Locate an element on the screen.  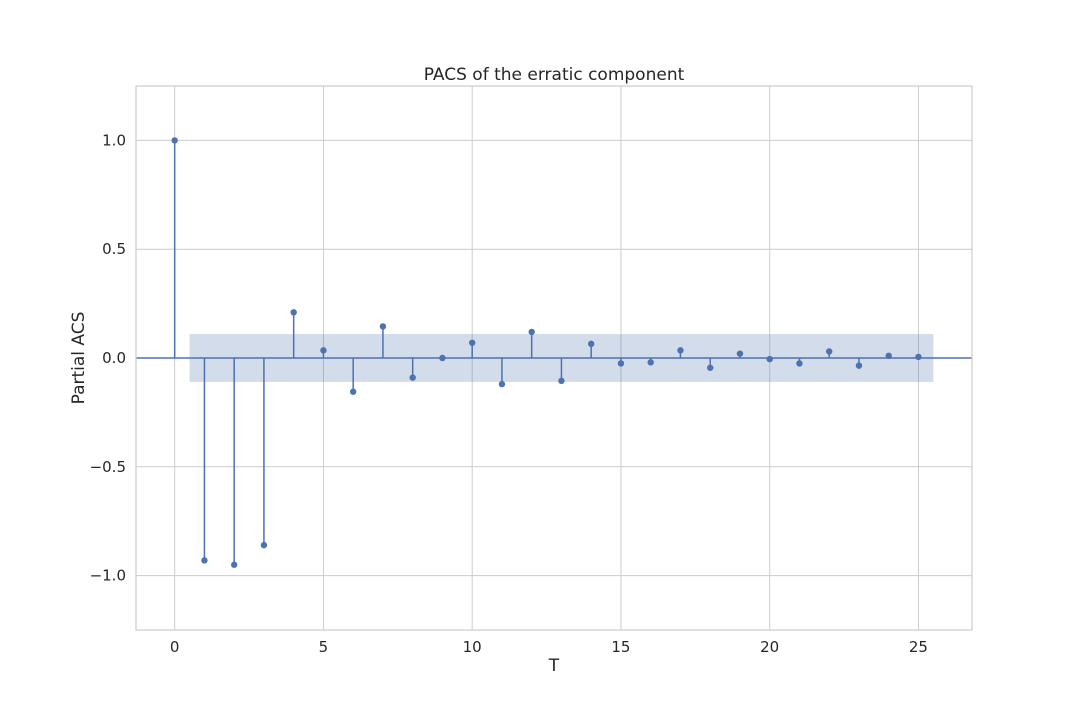
y-axis-label: Partial ACS is located at coordinates (79, 358).